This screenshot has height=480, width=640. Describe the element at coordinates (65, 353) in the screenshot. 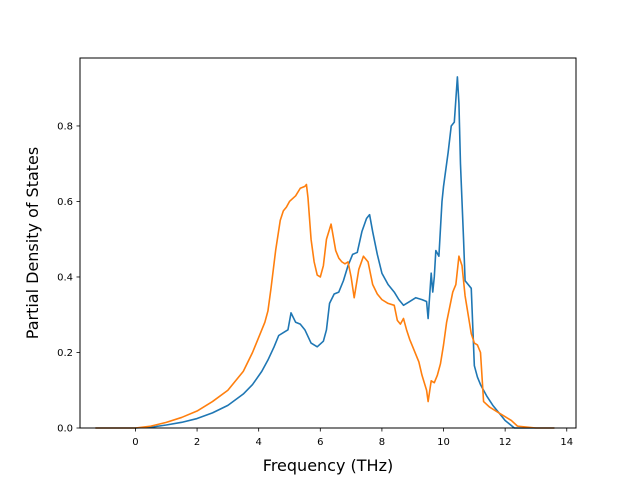

I see `y-tick-label: 0.2` at that location.